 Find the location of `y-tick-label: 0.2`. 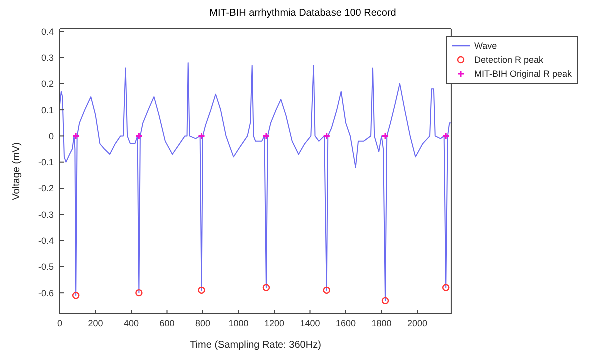

y-tick-label: 0.2 is located at coordinates (47, 84).